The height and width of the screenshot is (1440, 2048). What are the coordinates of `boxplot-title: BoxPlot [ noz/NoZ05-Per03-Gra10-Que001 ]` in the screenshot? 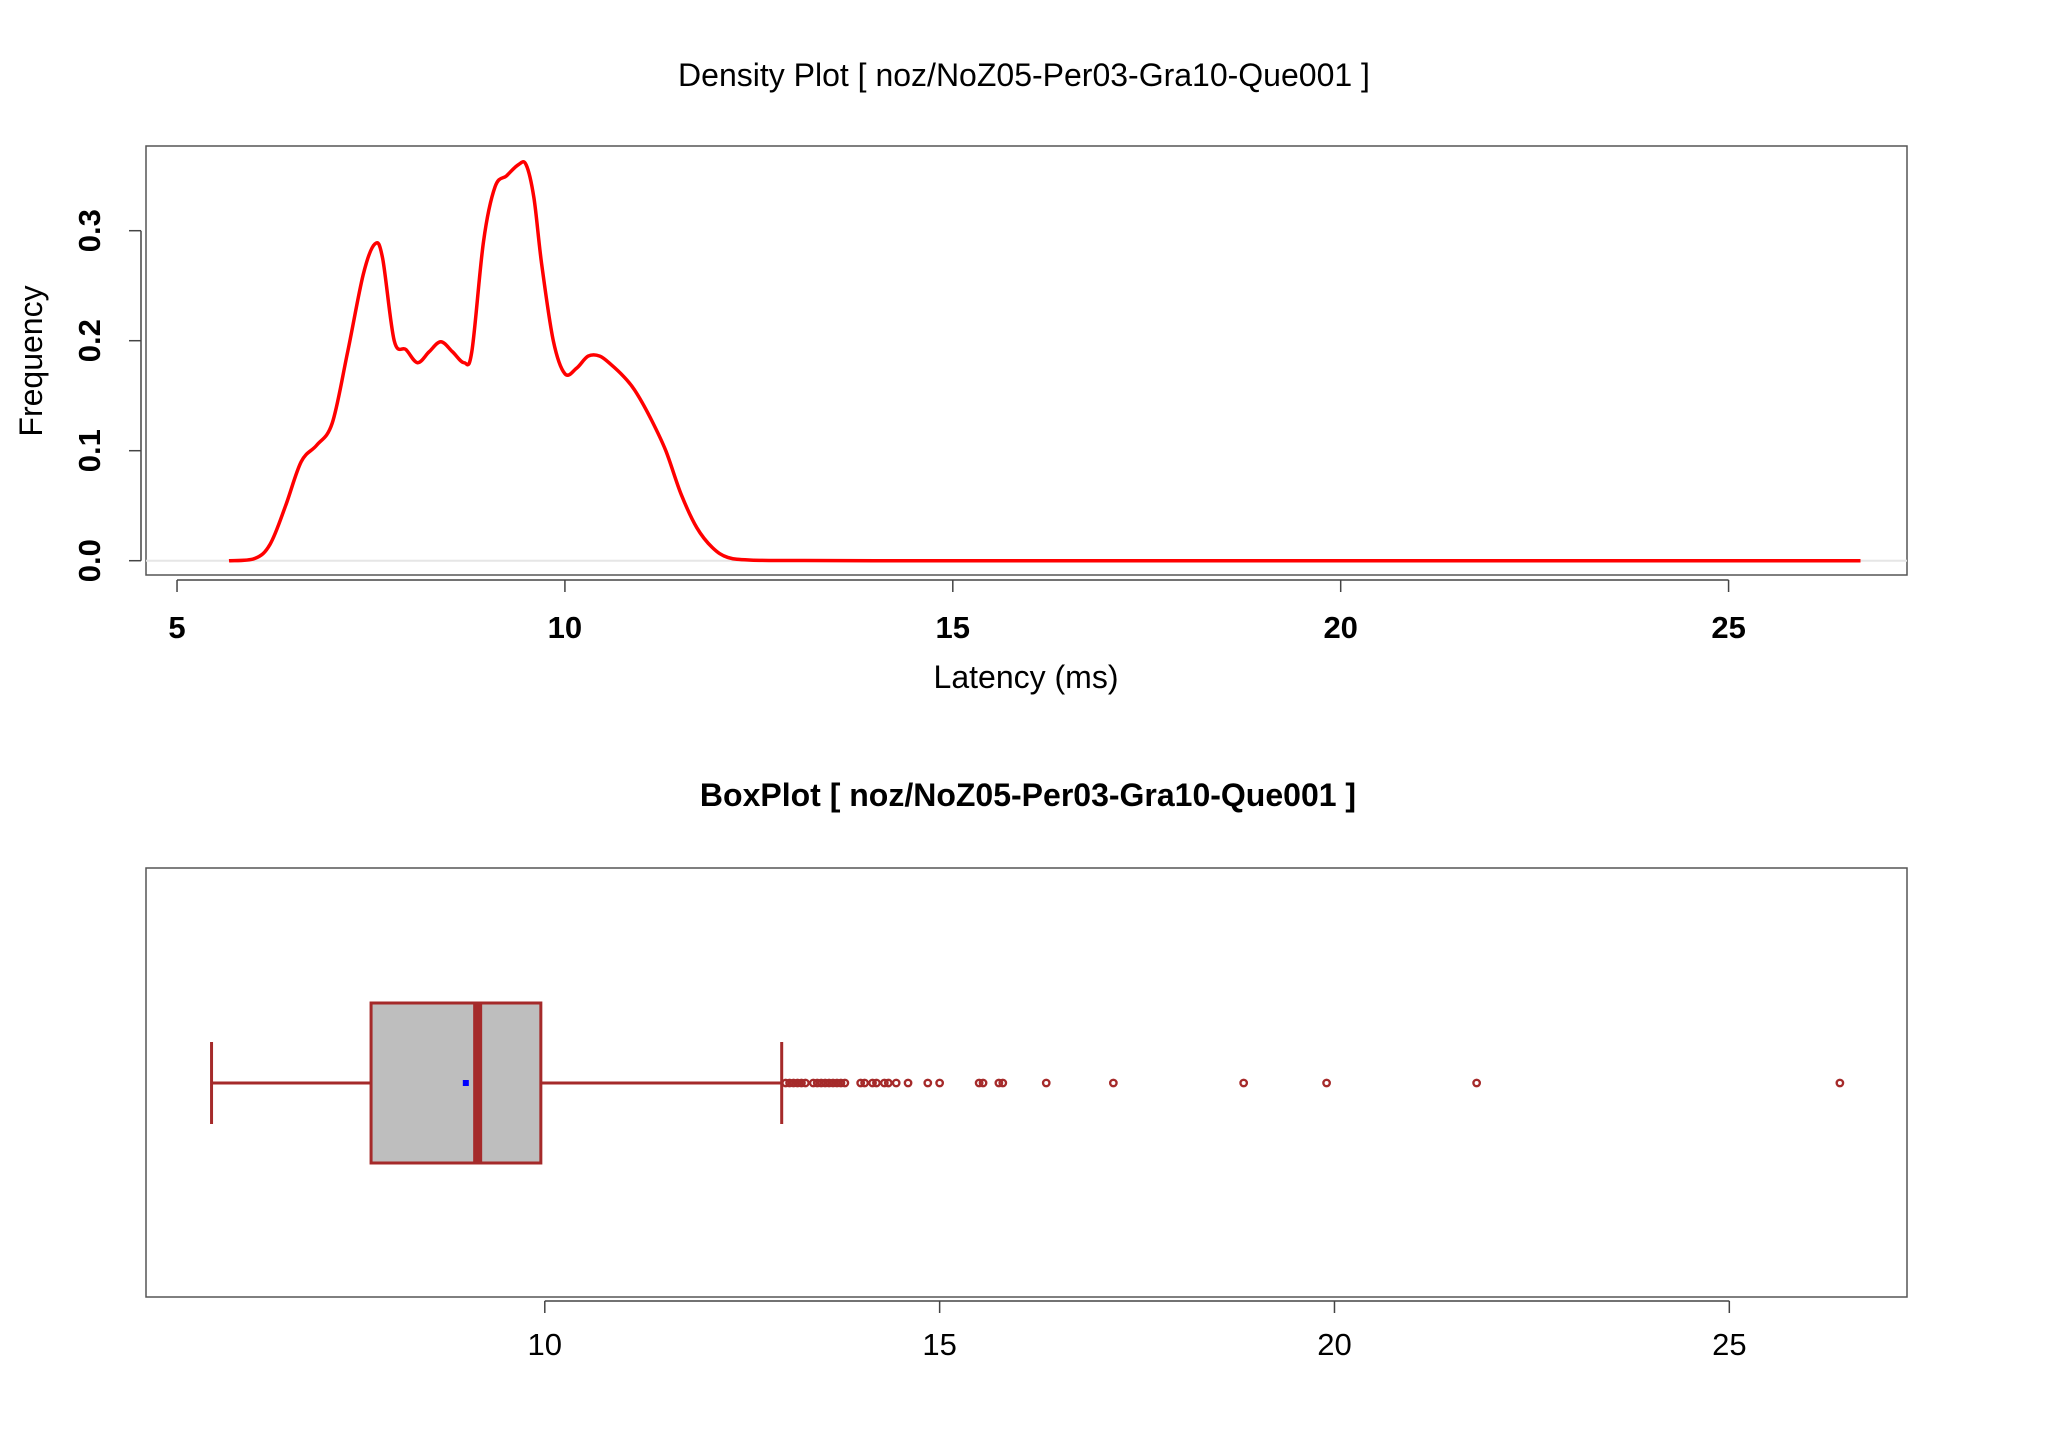 It's located at (1028, 795).